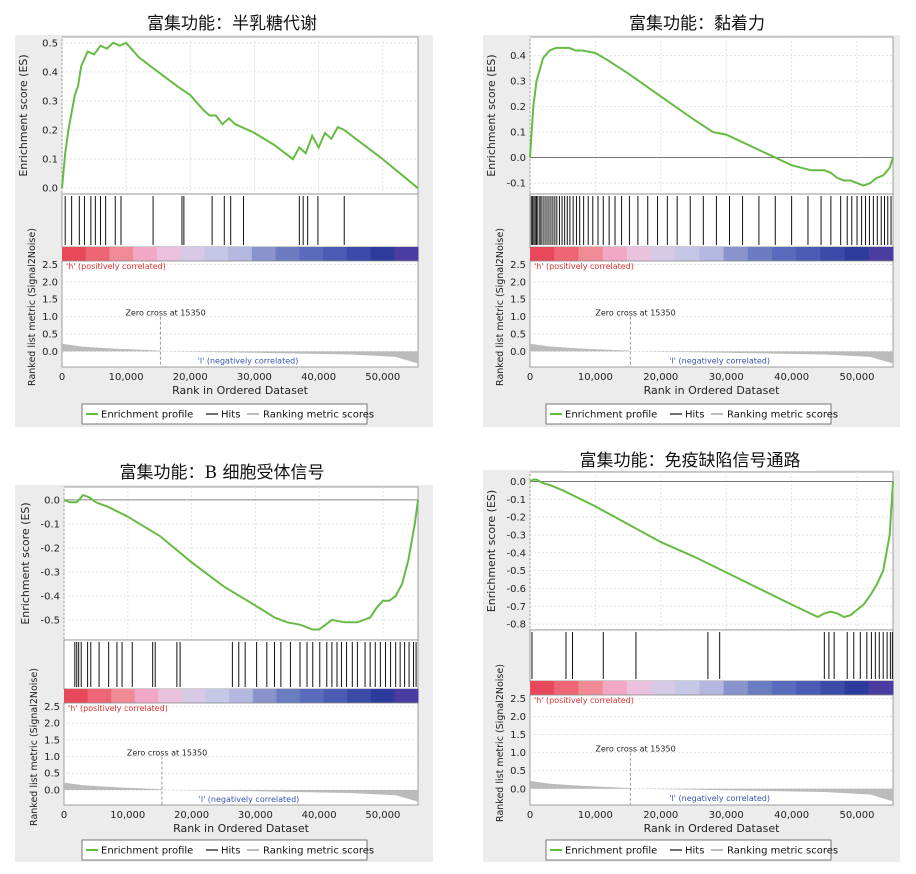 The height and width of the screenshot is (874, 916). What do you see at coordinates (711, 220) in the screenshot?
I see `hits-area` at bounding box center [711, 220].